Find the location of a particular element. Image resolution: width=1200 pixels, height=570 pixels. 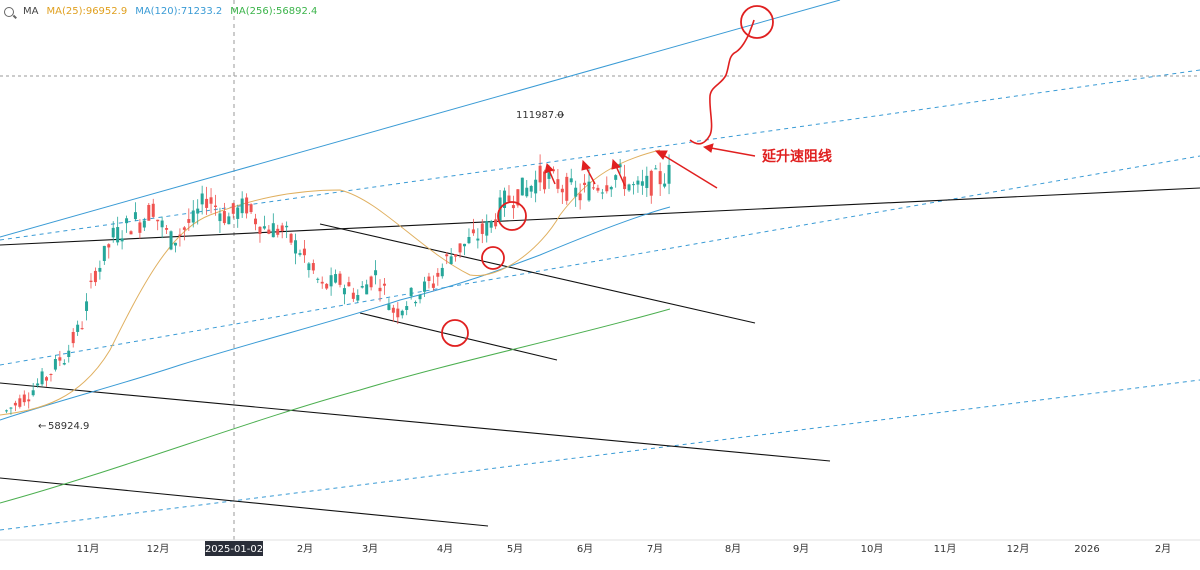

search-icon is located at coordinates (9, 11).